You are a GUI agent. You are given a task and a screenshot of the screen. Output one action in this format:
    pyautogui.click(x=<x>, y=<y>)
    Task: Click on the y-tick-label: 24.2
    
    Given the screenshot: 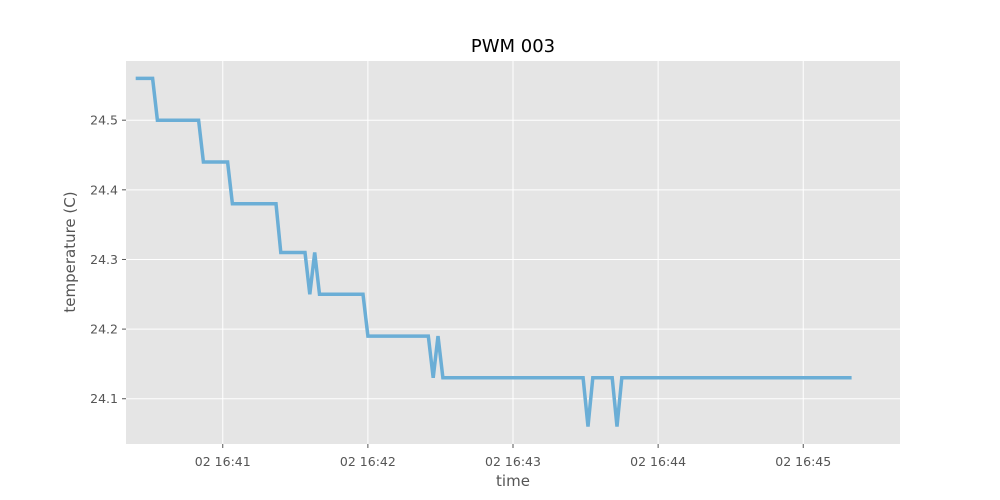 What is the action you would take?
    pyautogui.click(x=104, y=329)
    